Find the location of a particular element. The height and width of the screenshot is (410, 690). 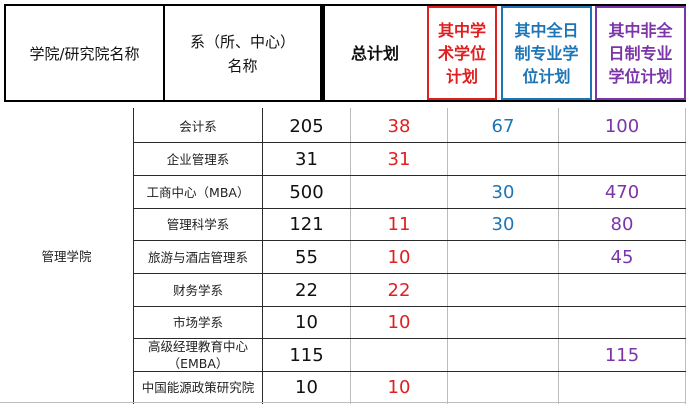

header-dept-name: 系（所、中心） 名称 is located at coordinates (242, 53).